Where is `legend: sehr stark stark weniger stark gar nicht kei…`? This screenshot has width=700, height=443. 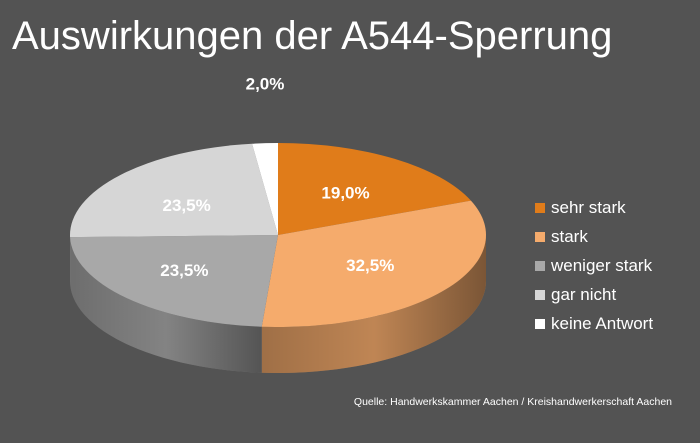
legend: sehr stark stark weniger stark gar nicht kei… is located at coordinates (594, 265).